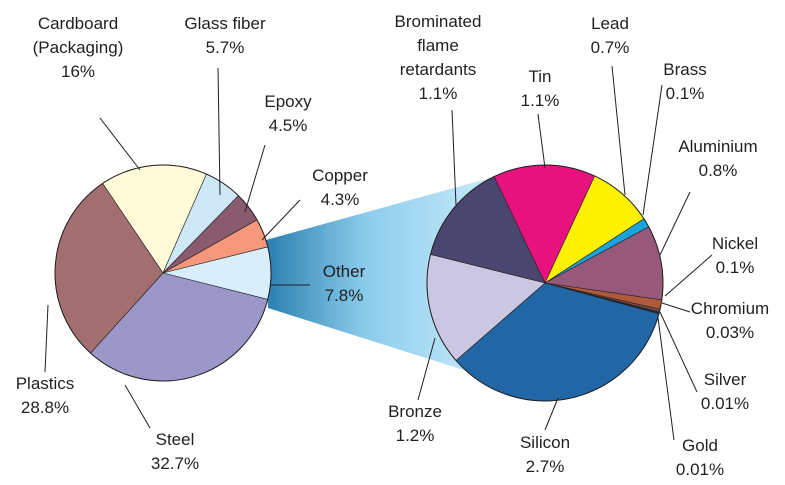 Image resolution: width=785 pixels, height=485 pixels. What do you see at coordinates (705, 392) in the screenshot?
I see `slice-label: Silver 0.01%` at bounding box center [705, 392].